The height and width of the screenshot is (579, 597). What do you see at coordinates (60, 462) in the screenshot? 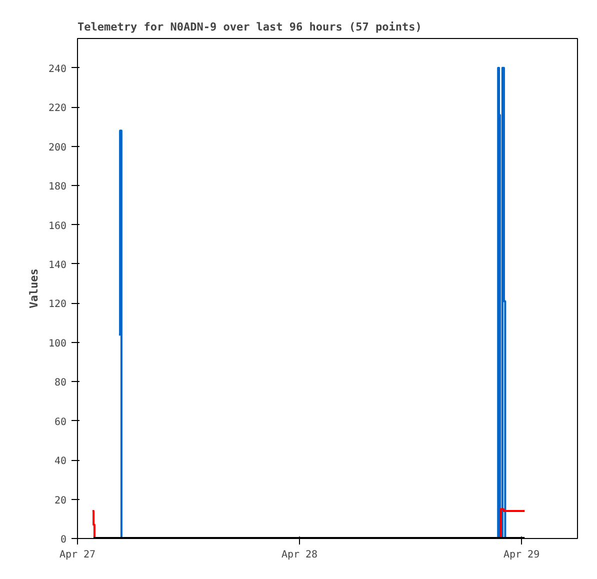
I see `y-tick-label: 40` at bounding box center [60, 462].